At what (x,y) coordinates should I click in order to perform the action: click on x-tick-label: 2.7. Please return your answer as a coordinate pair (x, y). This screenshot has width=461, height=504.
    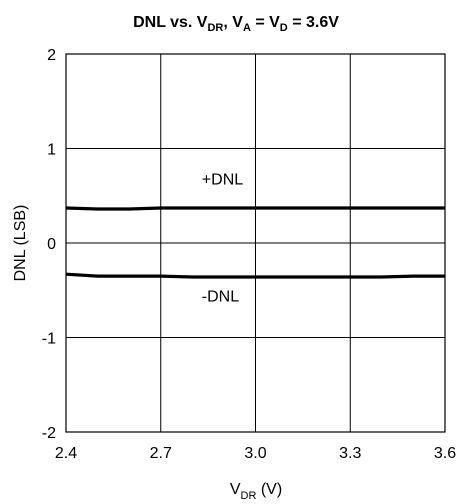
    Looking at the image, I should click on (161, 453).